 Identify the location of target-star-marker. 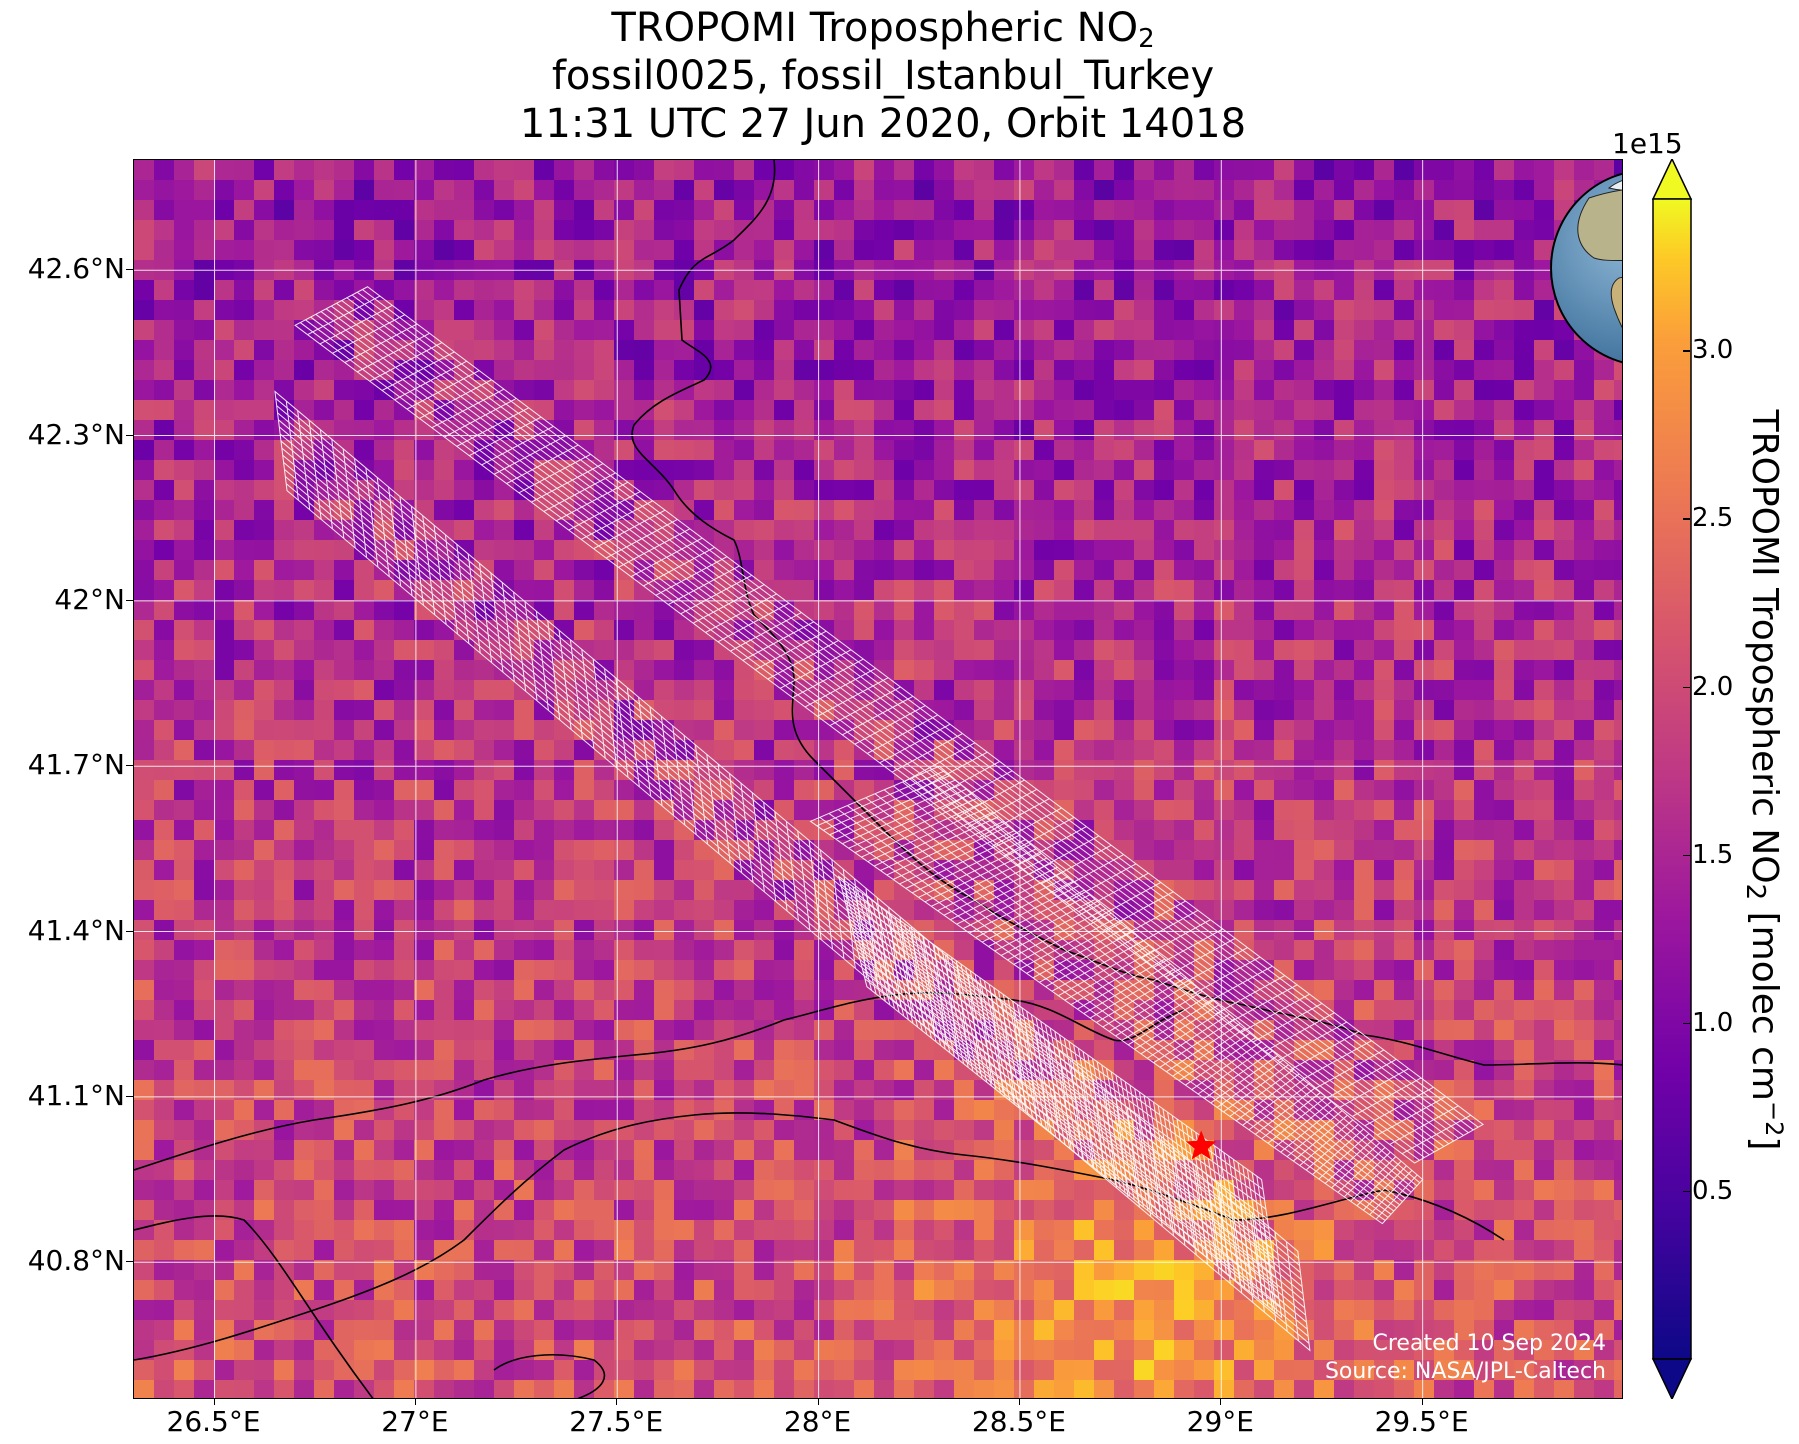
(1201, 1145).